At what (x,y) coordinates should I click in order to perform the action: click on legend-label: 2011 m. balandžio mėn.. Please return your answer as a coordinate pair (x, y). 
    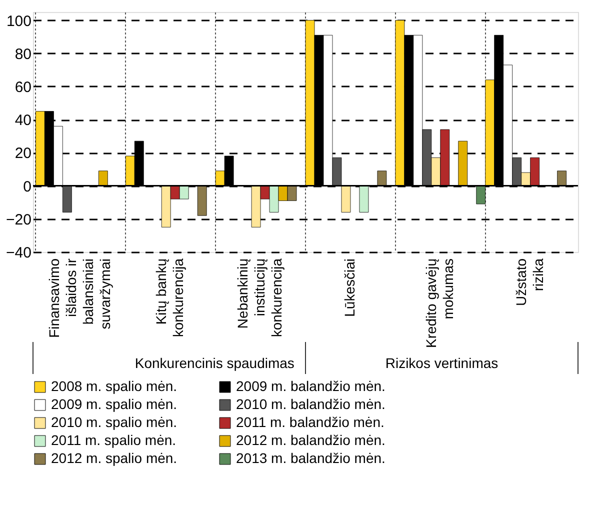
    Looking at the image, I should click on (310, 422).